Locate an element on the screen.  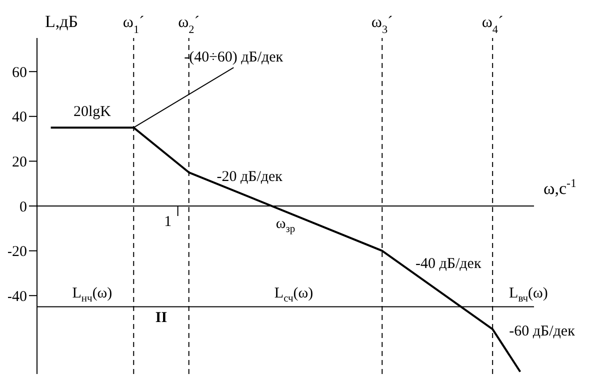
annotation: 20lgK is located at coordinates (92, 112).